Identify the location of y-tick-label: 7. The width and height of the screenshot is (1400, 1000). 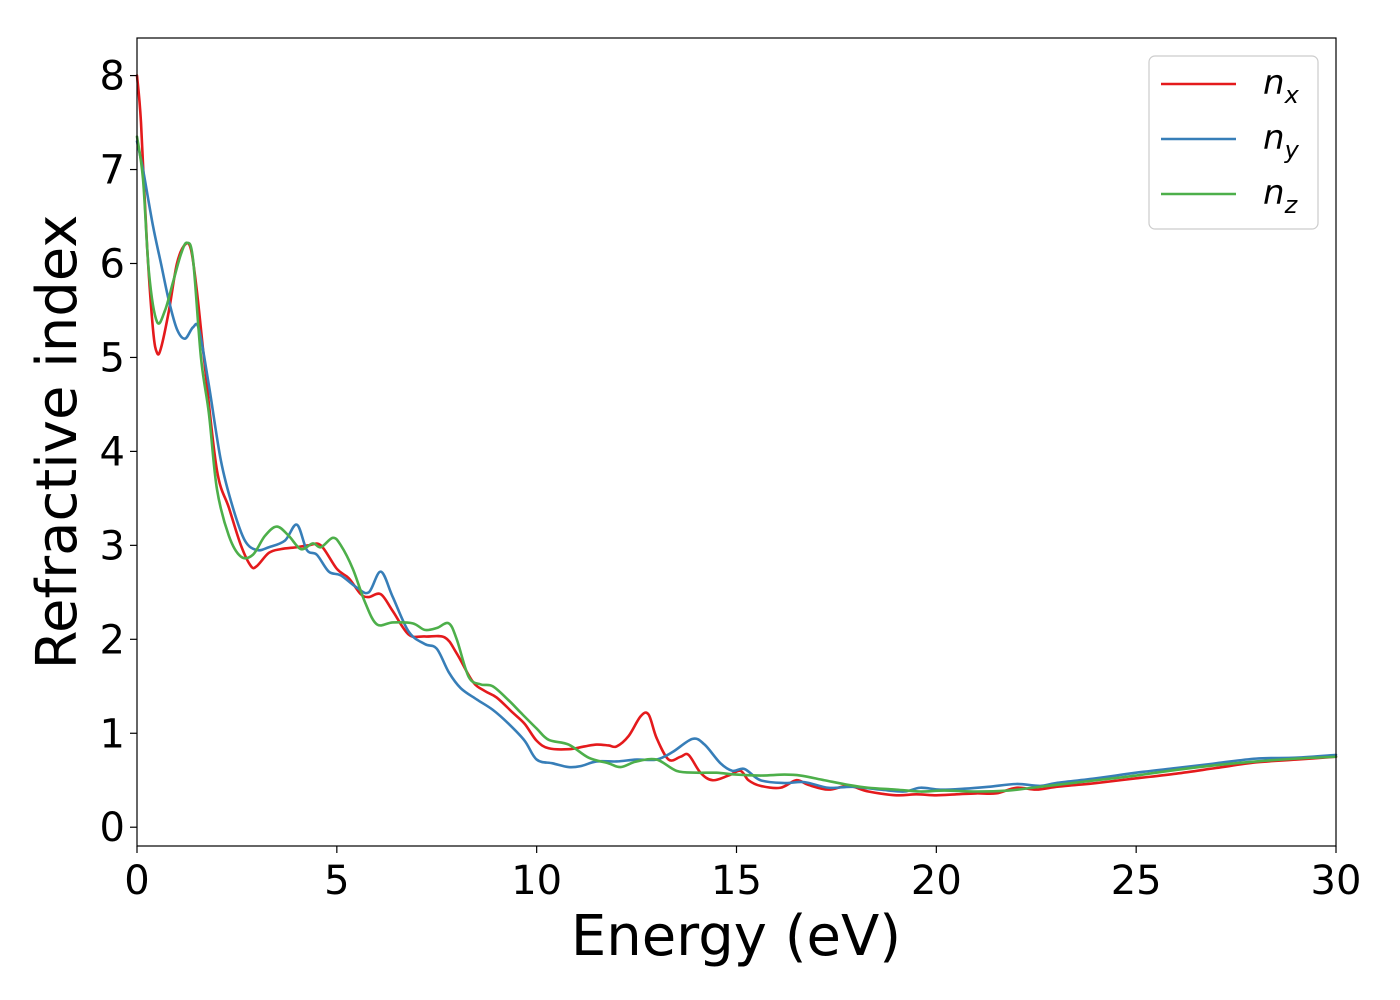
(112, 171).